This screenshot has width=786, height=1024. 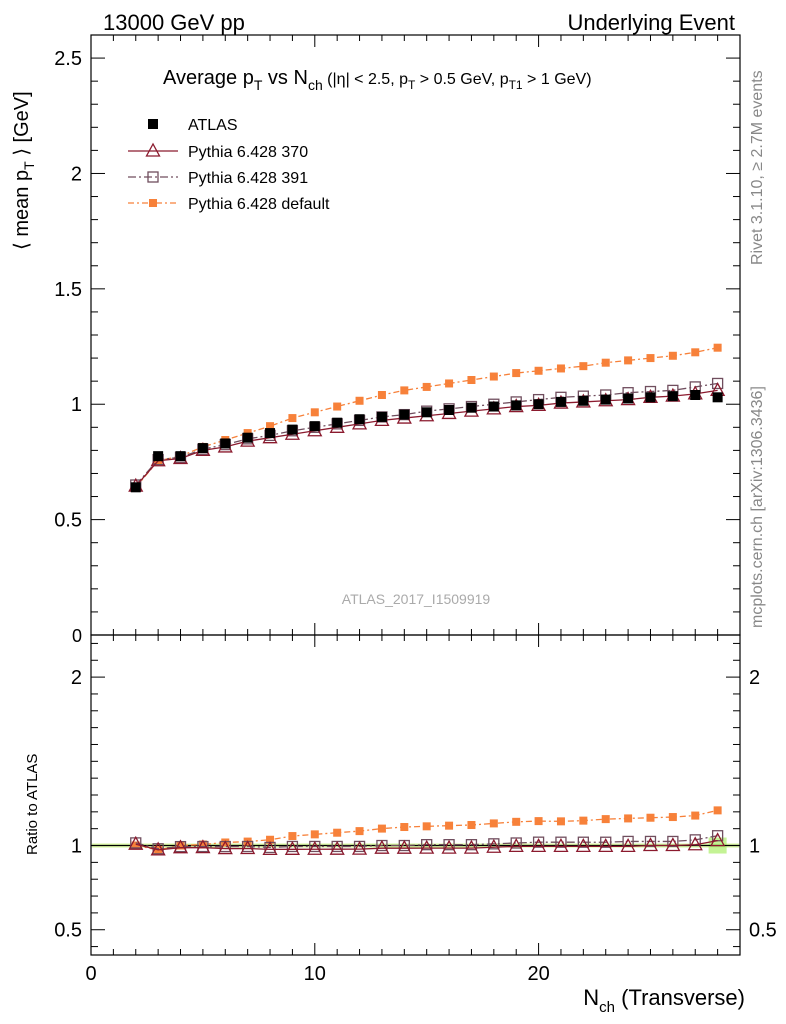 I want to click on y-tick-label-zero: 0, so click(x=77, y=636).